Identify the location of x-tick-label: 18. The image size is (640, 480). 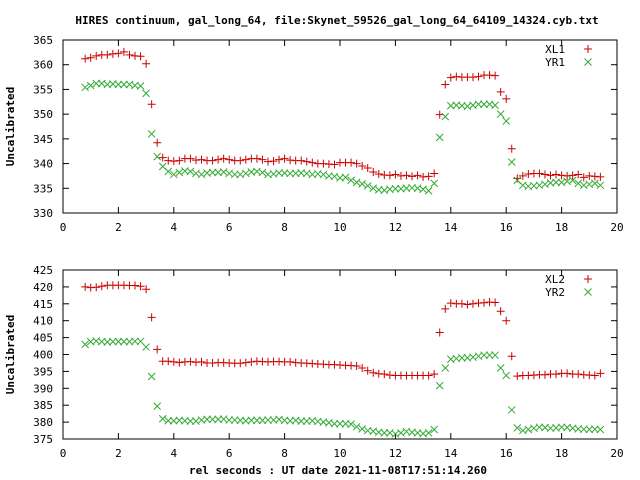
(561, 453).